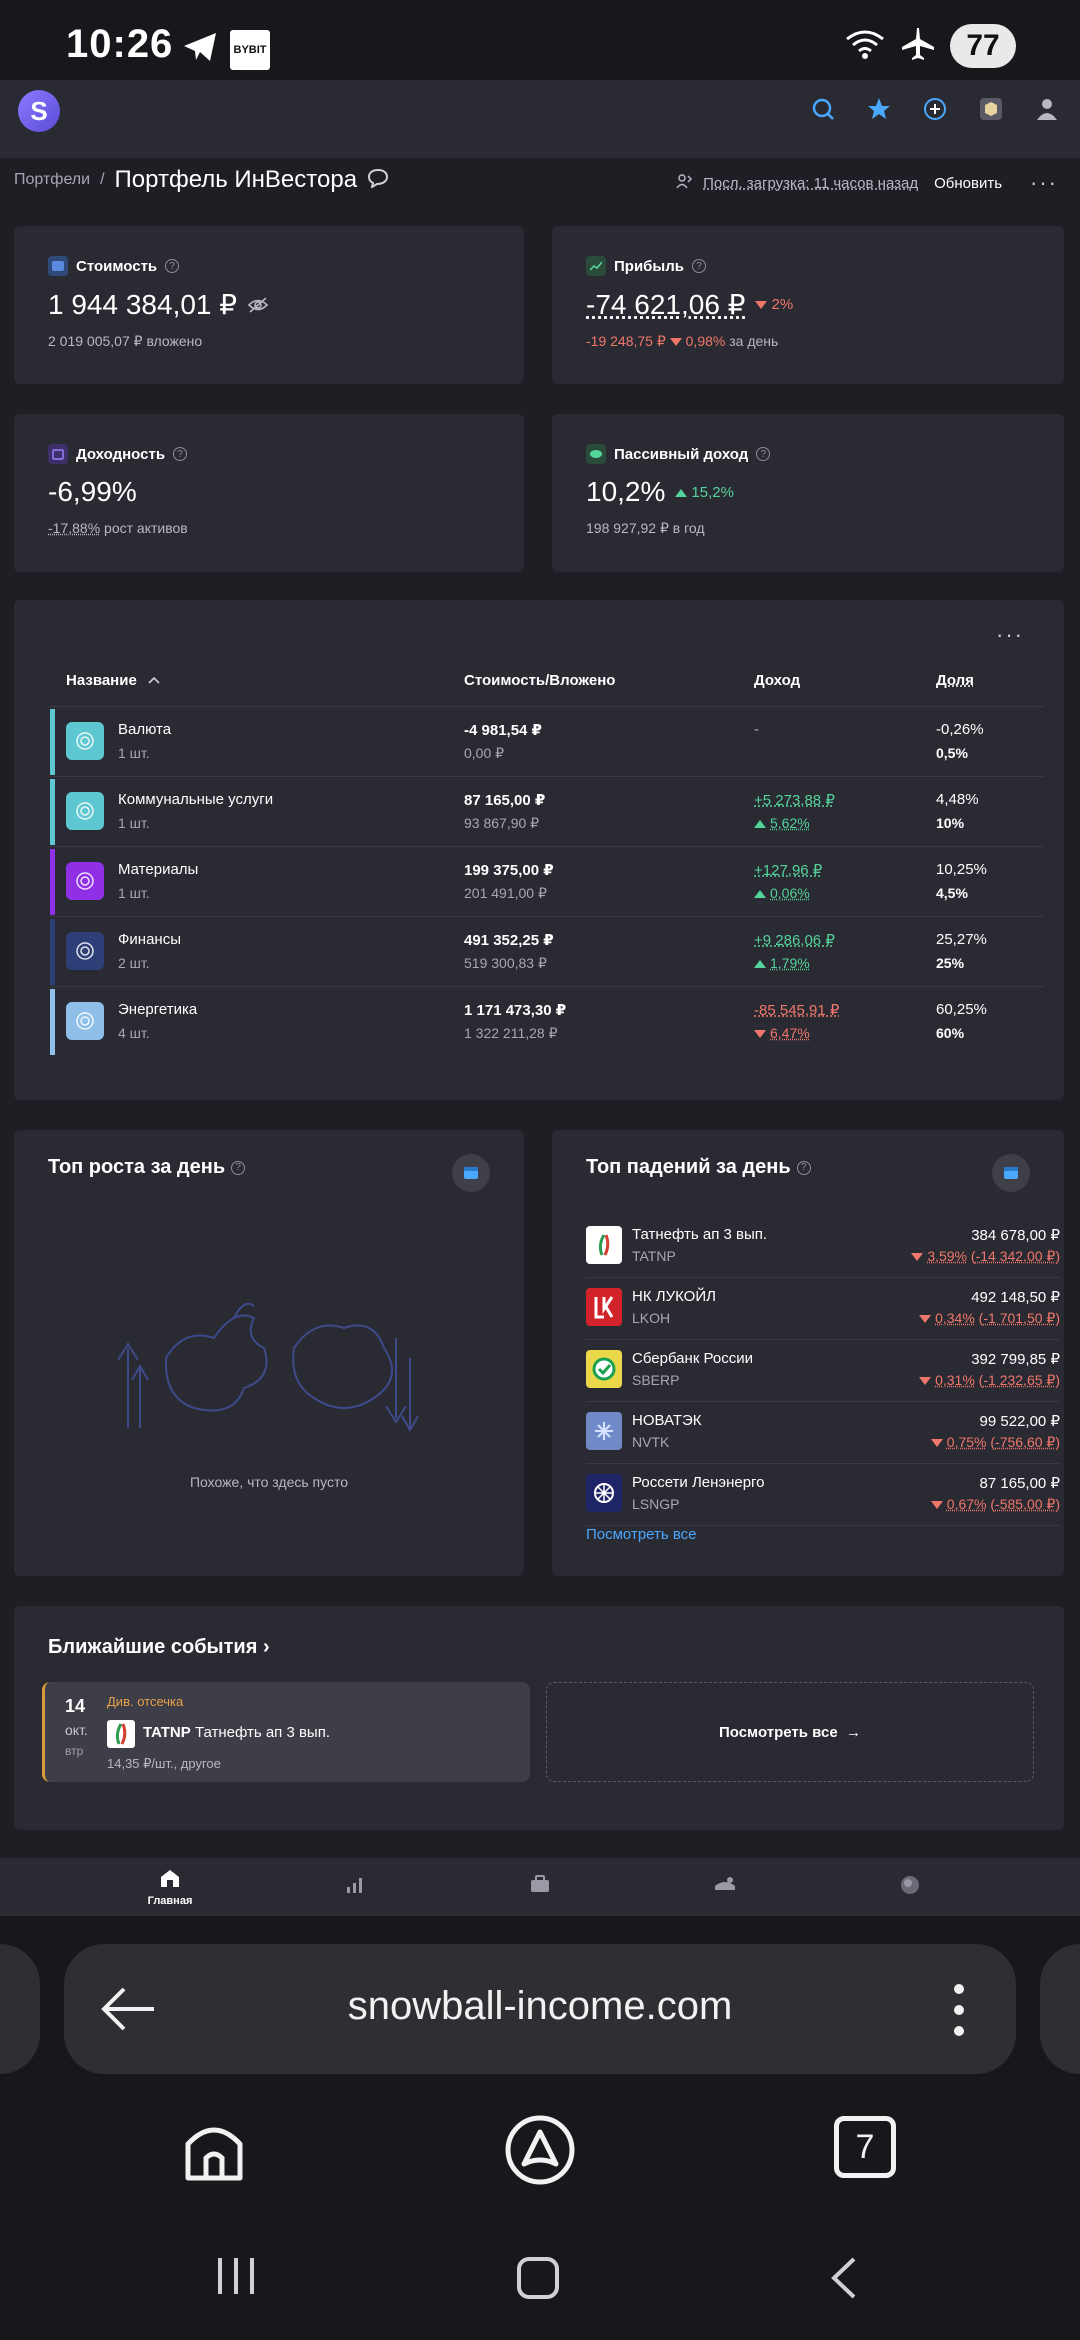  I want to click on sector-share-target: 25%, so click(950, 963).